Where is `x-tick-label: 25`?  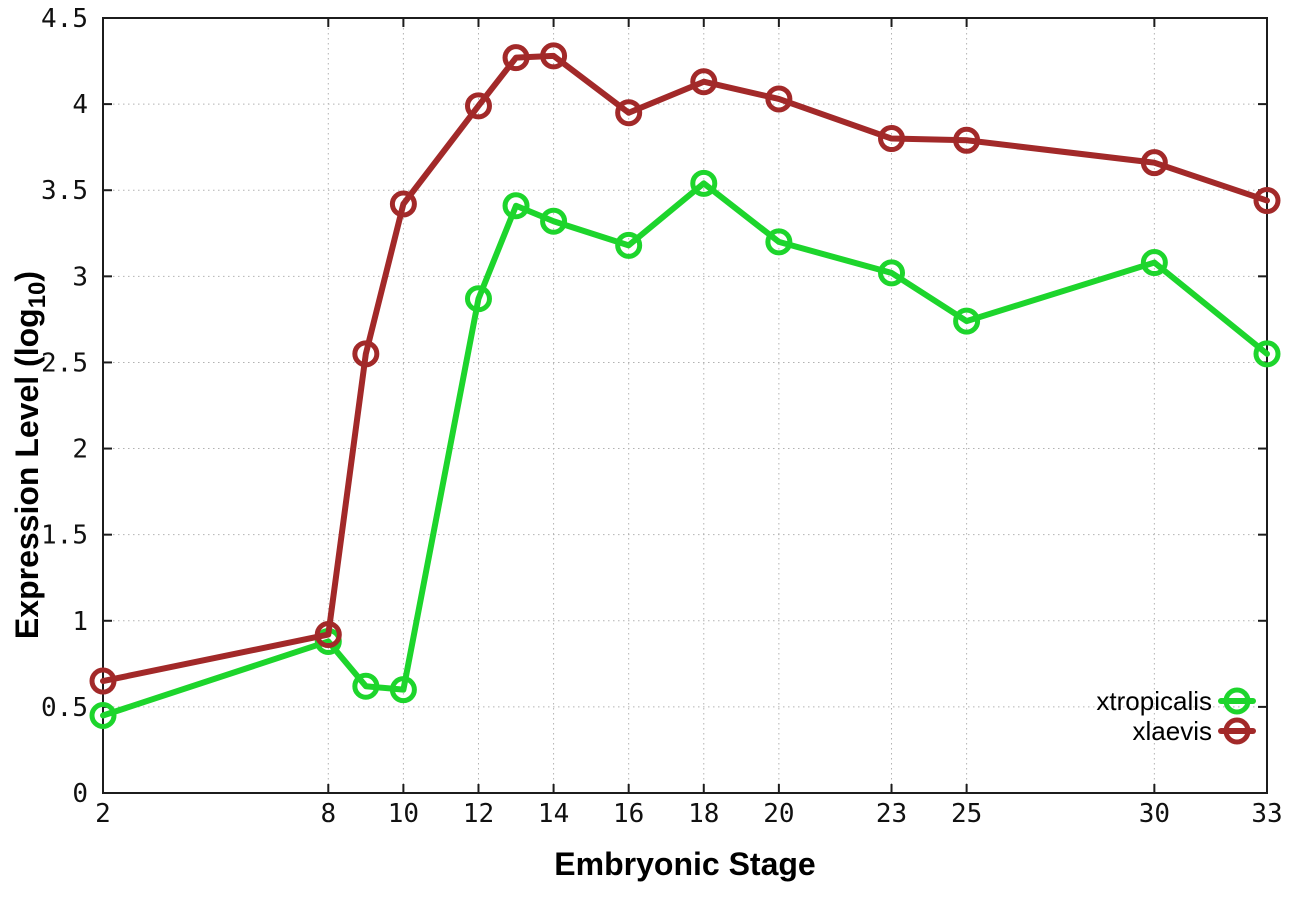 x-tick-label: 25 is located at coordinates (966, 814).